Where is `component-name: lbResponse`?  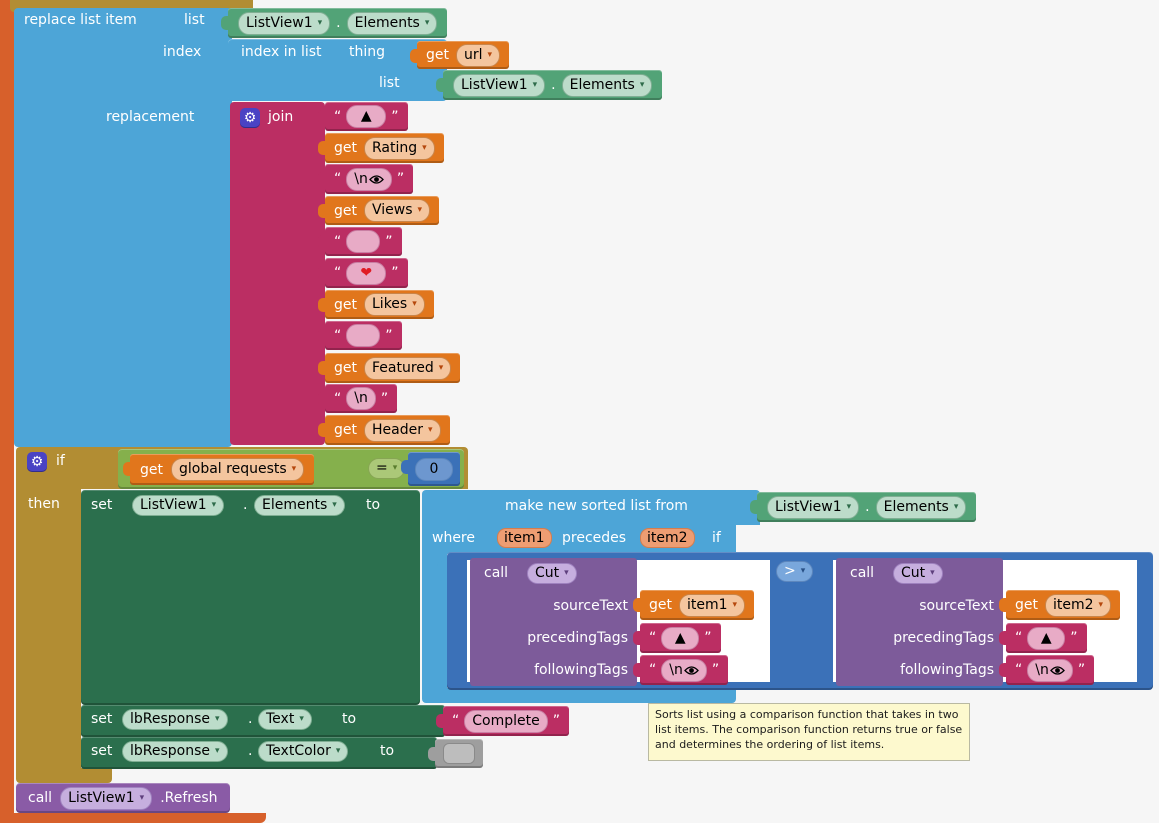 component-name: lbResponse is located at coordinates (170, 751).